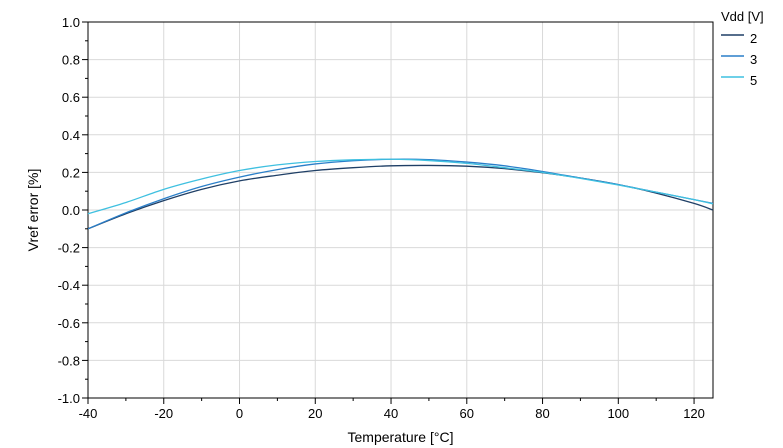 The height and width of the screenshot is (448, 783). I want to click on x-tick-label: -20, so click(163, 413).